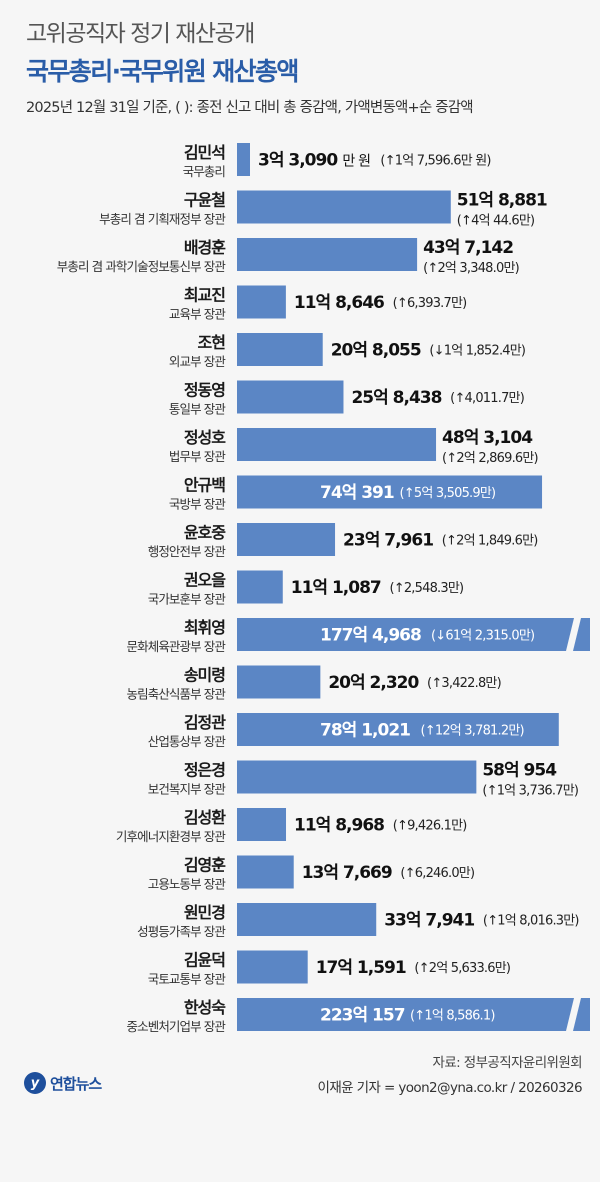 Image resolution: width=600 pixels, height=1182 pixels. I want to click on minister-name: 안규백, so click(204, 485).